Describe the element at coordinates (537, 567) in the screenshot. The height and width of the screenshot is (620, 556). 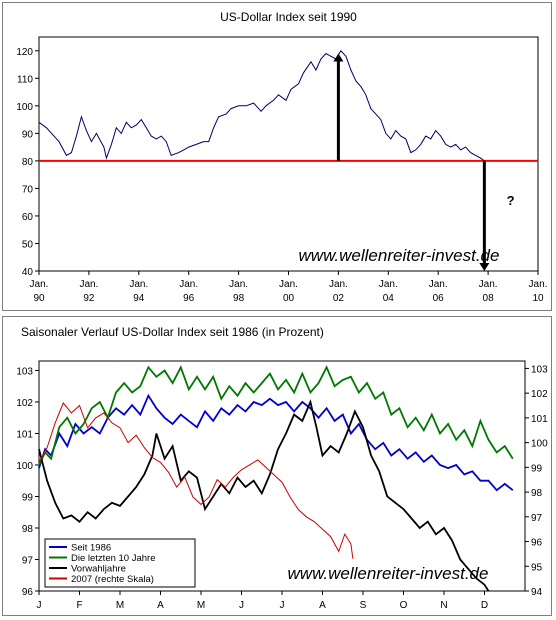
I see `y2-tick-label: 95` at that location.